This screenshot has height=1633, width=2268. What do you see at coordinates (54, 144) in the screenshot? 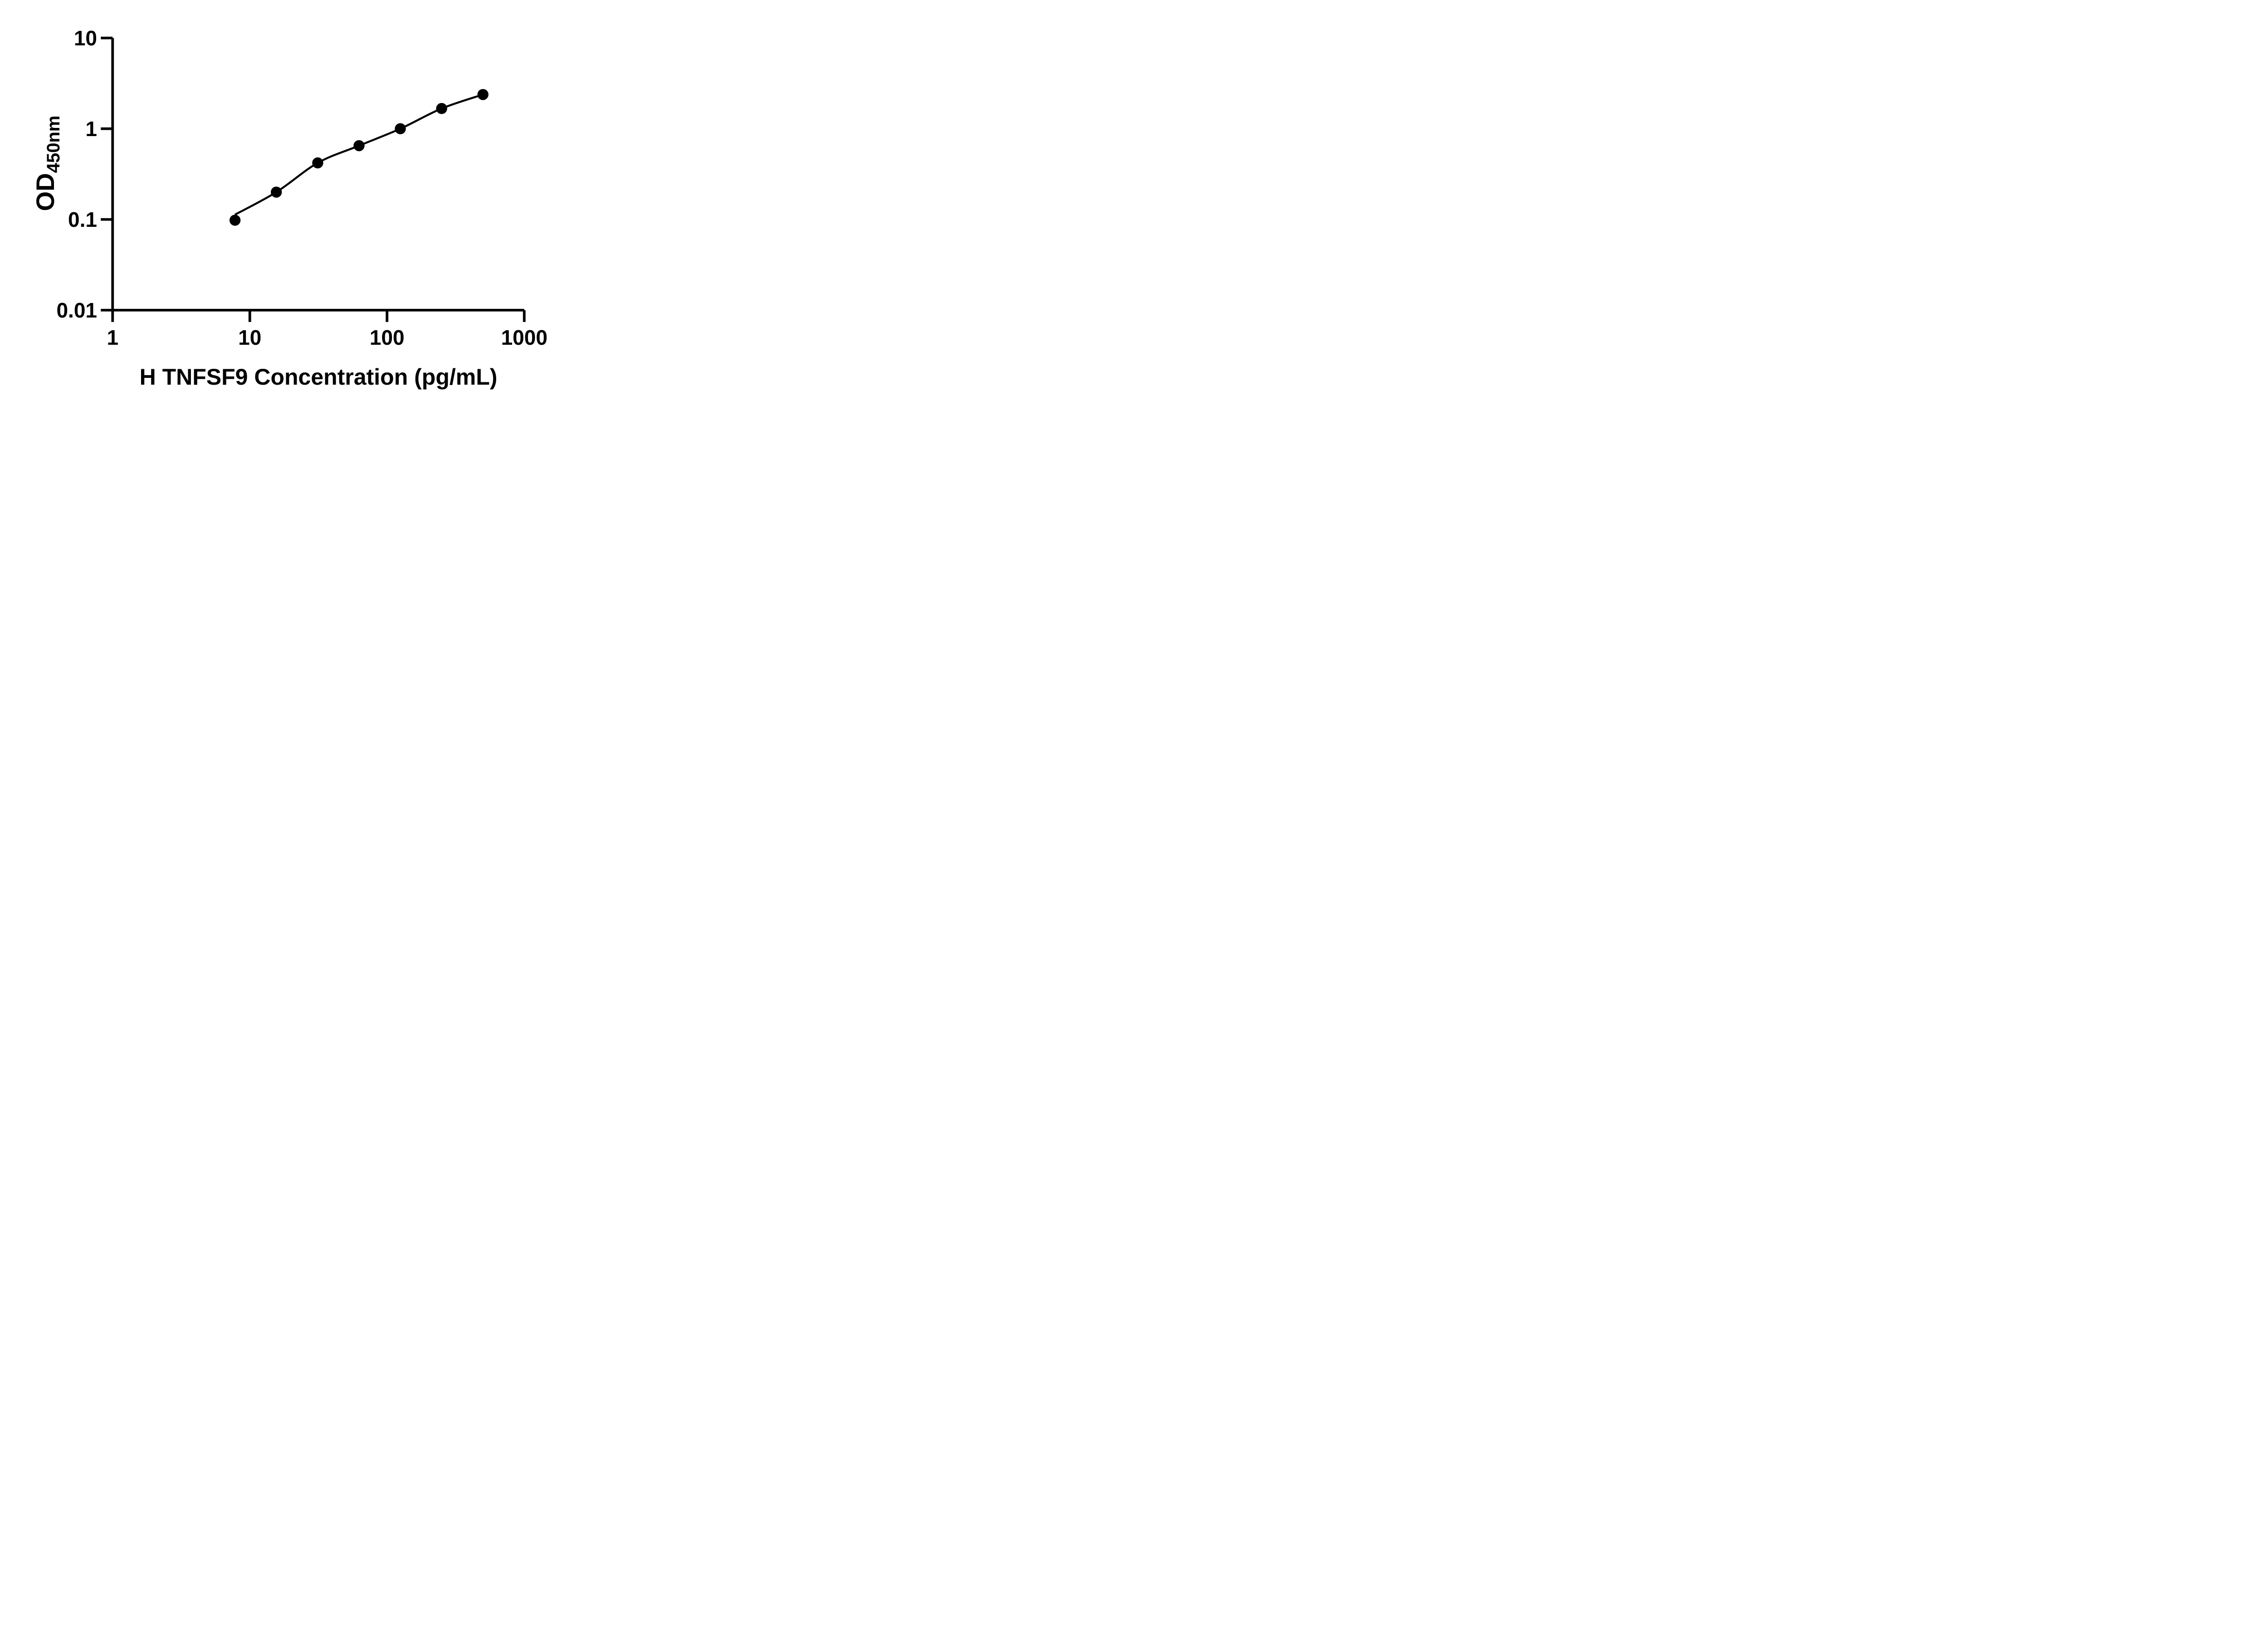
I see `y-axis-title-subscript: 450nm` at bounding box center [54, 144].